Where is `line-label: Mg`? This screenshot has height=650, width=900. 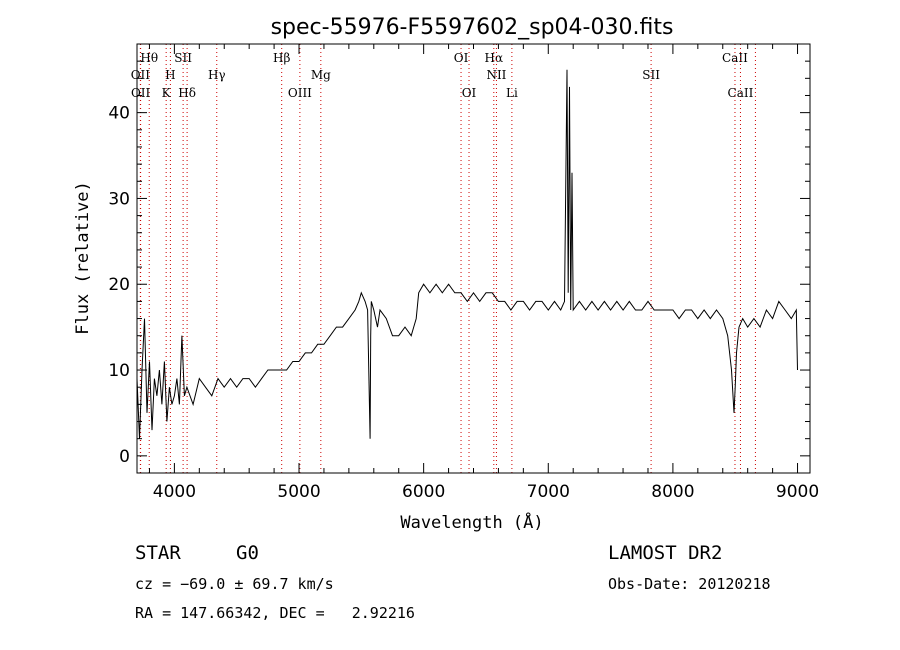 line-label: Mg is located at coordinates (321, 75).